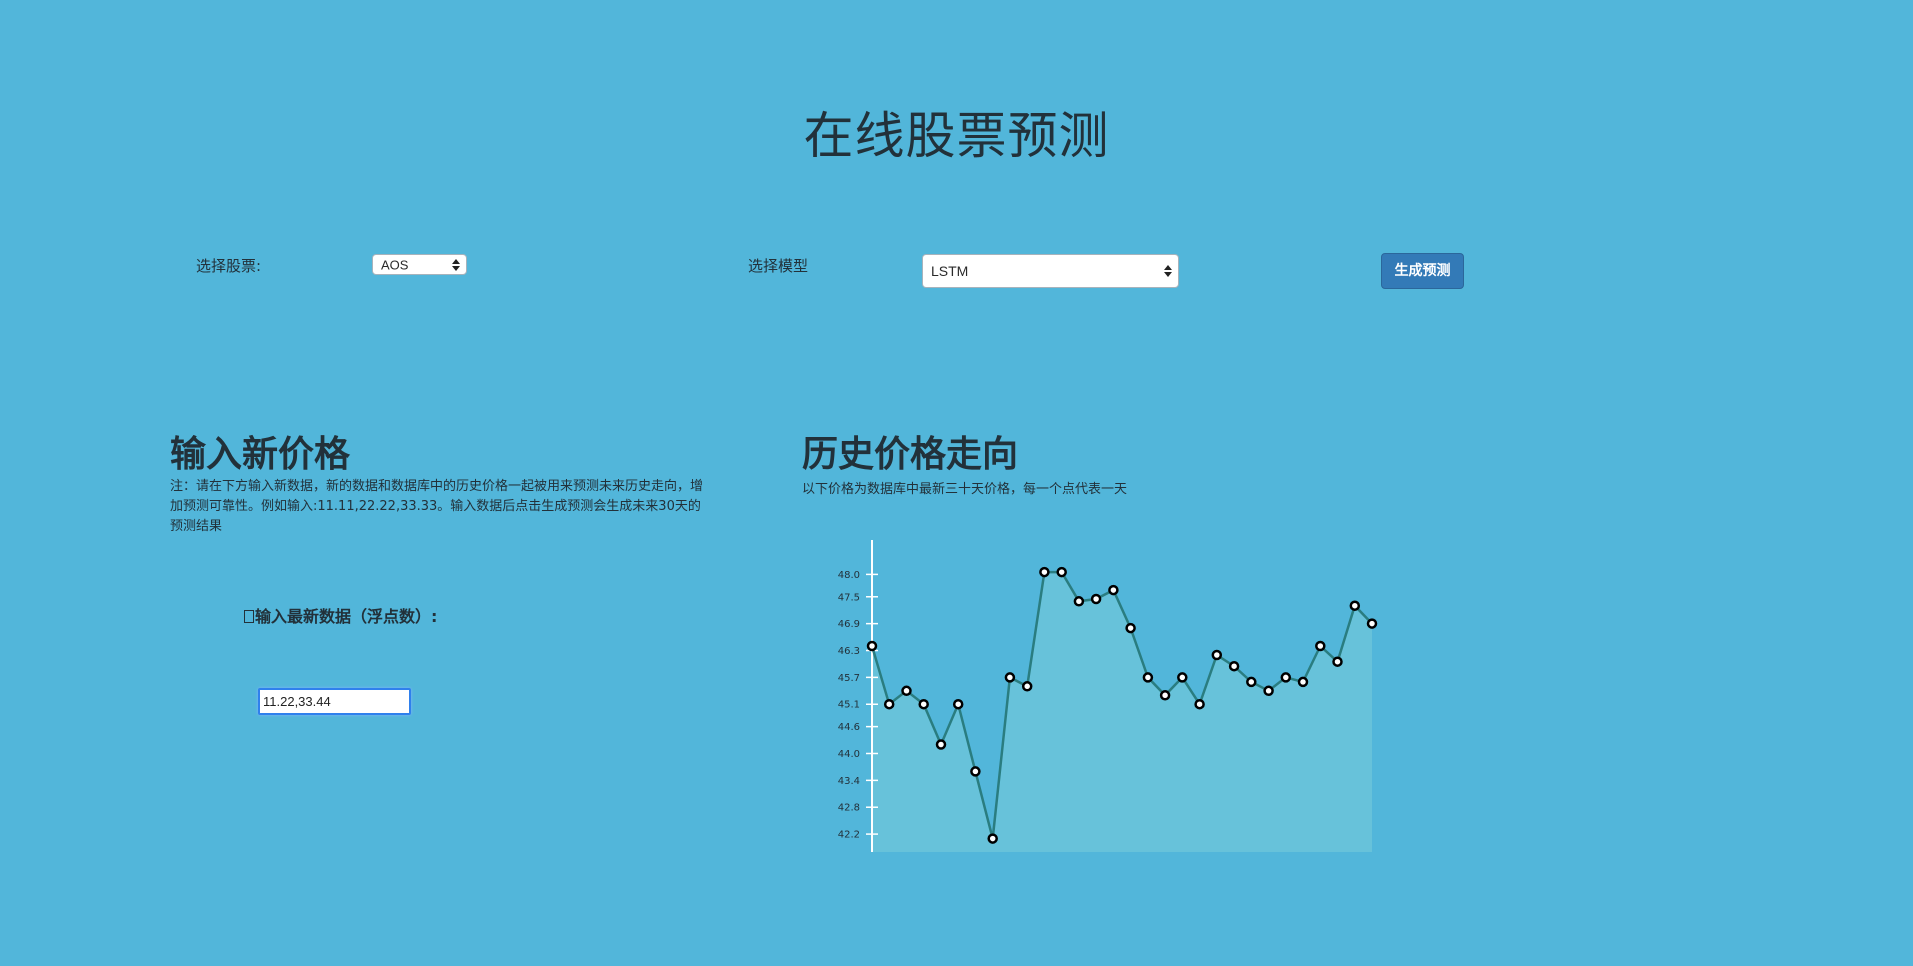  Describe the element at coordinates (334, 701) in the screenshot. I see `price-input` at that location.